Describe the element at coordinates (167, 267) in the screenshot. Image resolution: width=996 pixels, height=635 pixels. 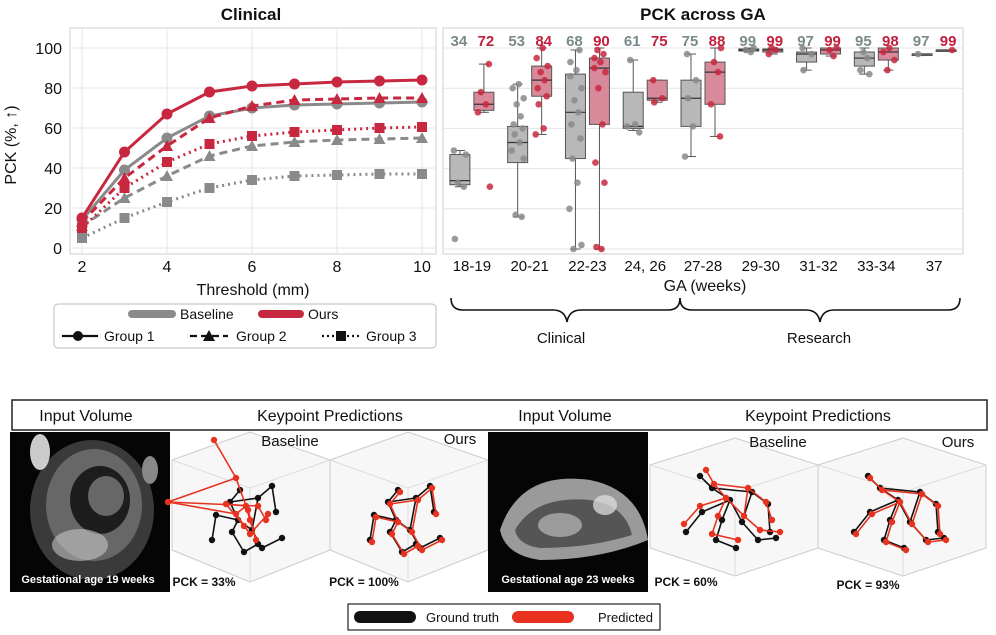
I see `xtick-4: 4` at that location.